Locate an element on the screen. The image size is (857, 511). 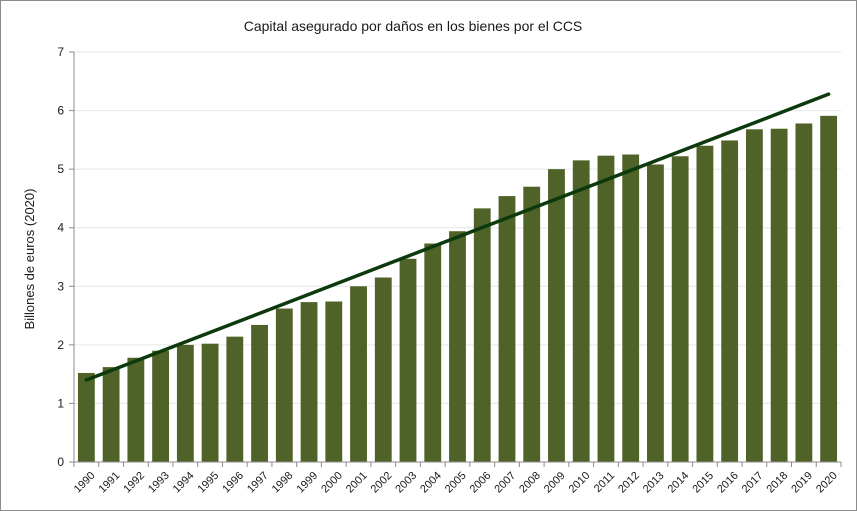
y-tick-labels: 0 1 2 3 4 5 6 7 is located at coordinates (60, 257).